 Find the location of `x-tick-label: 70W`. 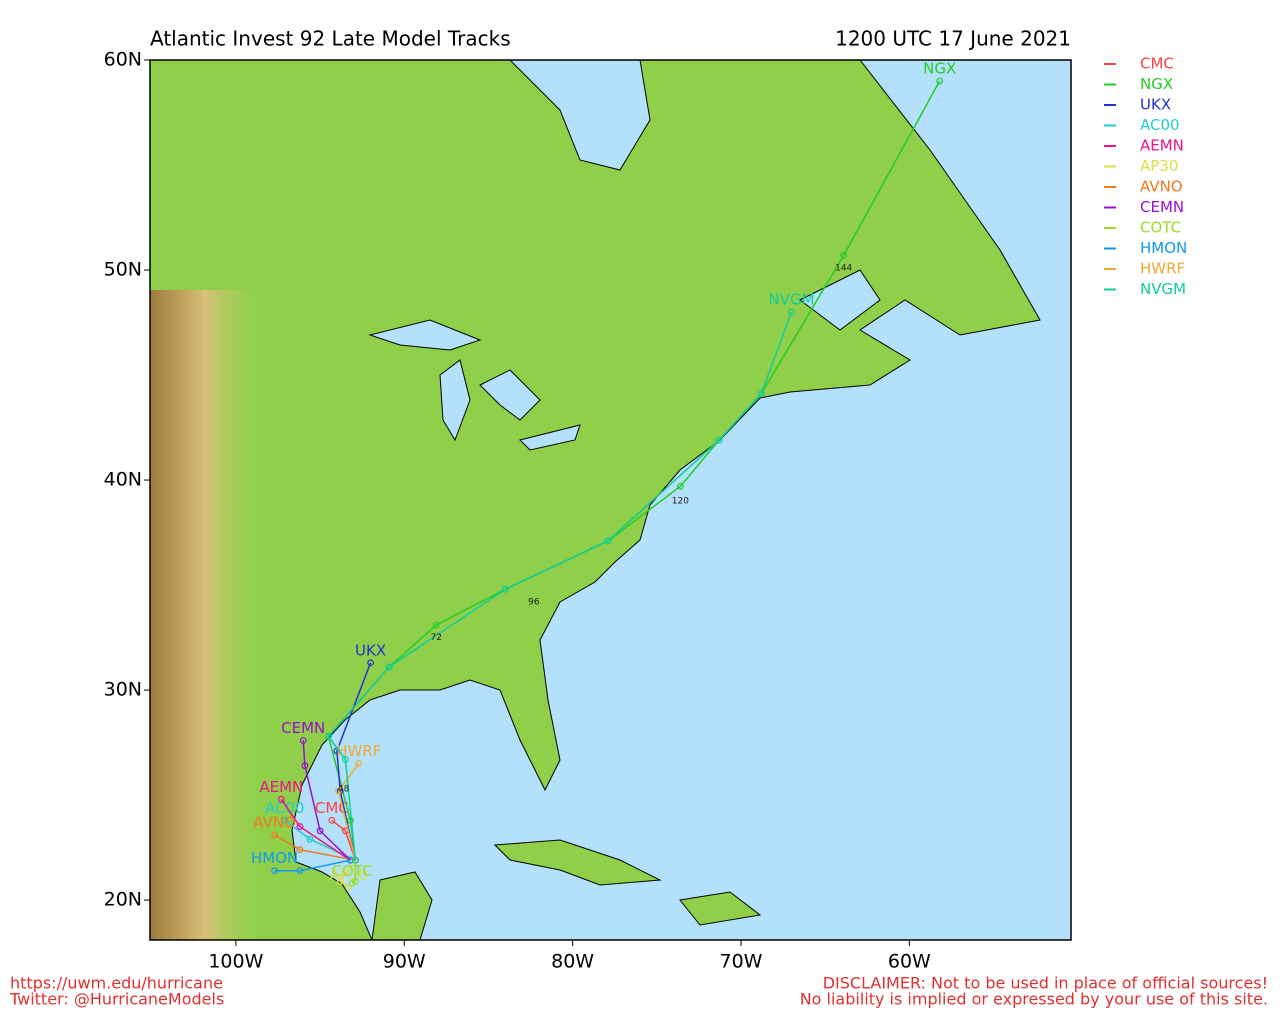

x-tick-label: 70W is located at coordinates (741, 962).